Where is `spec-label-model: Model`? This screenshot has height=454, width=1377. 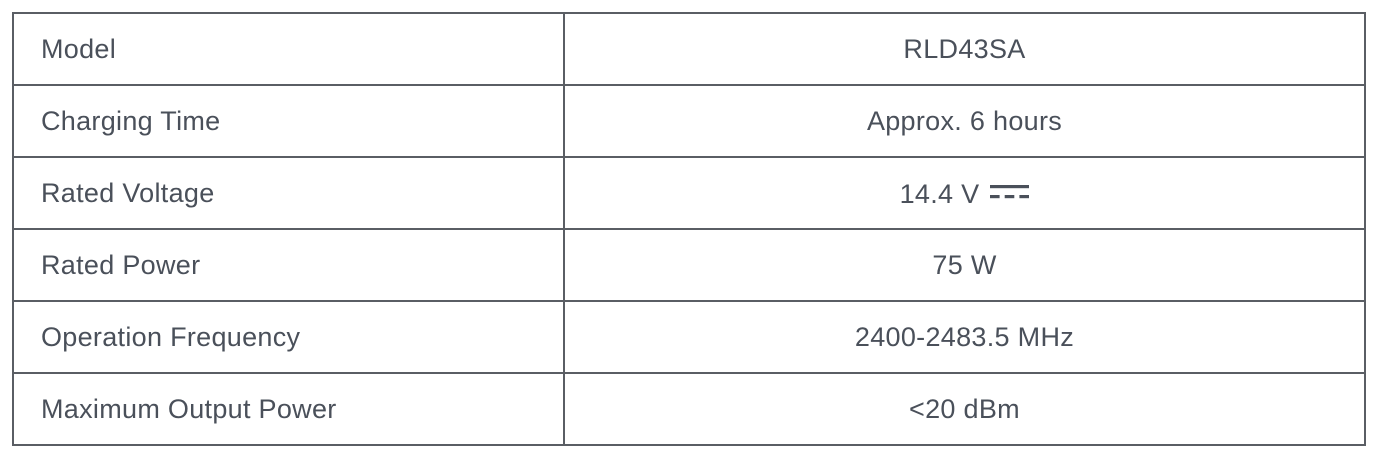
spec-label-model: Model is located at coordinates (288, 49).